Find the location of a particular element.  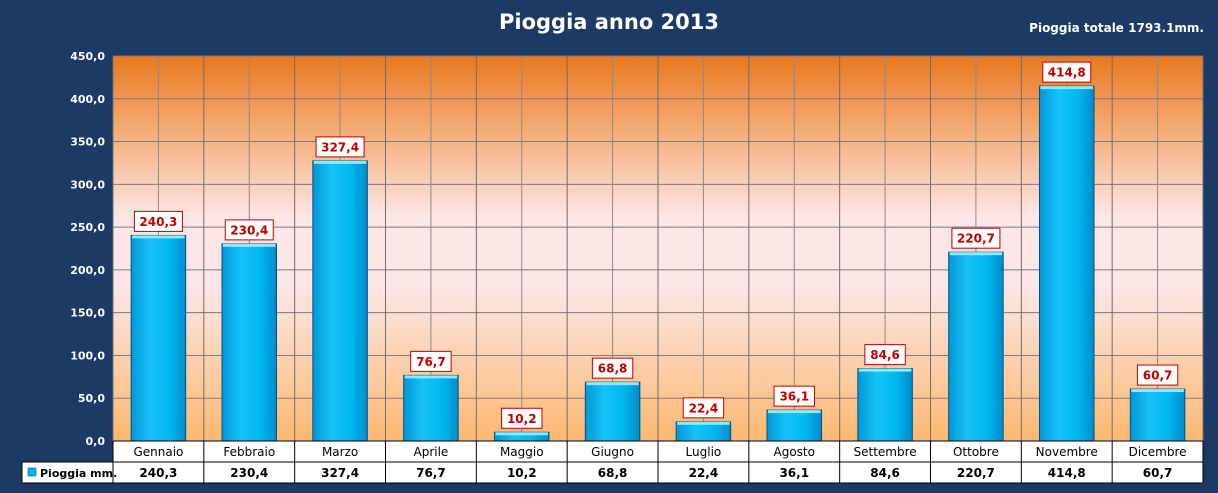

table-value: 10,2 is located at coordinates (522, 473).